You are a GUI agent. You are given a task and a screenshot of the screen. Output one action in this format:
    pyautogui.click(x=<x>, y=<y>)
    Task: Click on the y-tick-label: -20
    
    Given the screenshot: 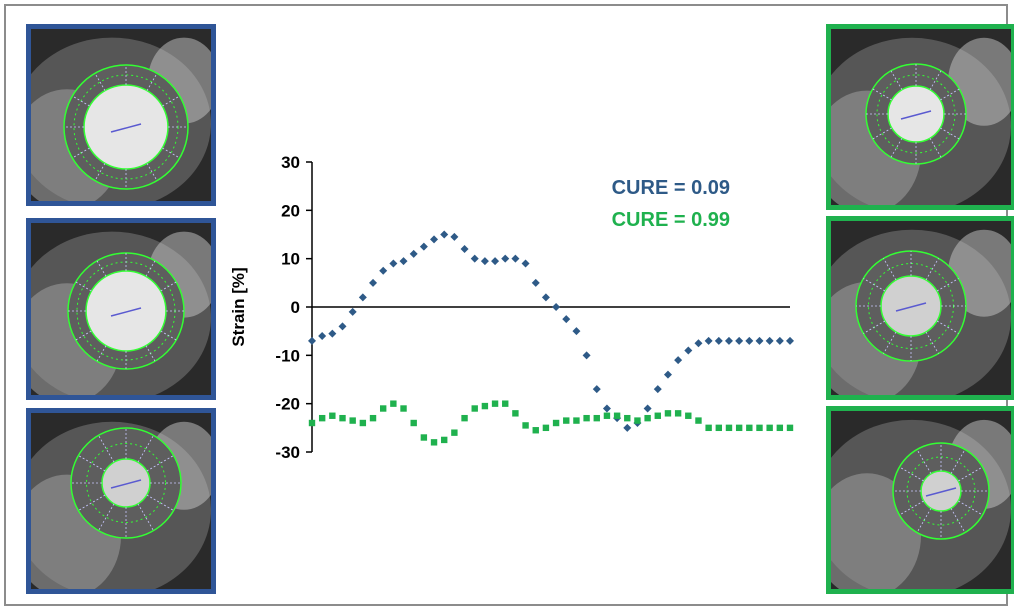 What is the action you would take?
    pyautogui.click(x=287, y=404)
    